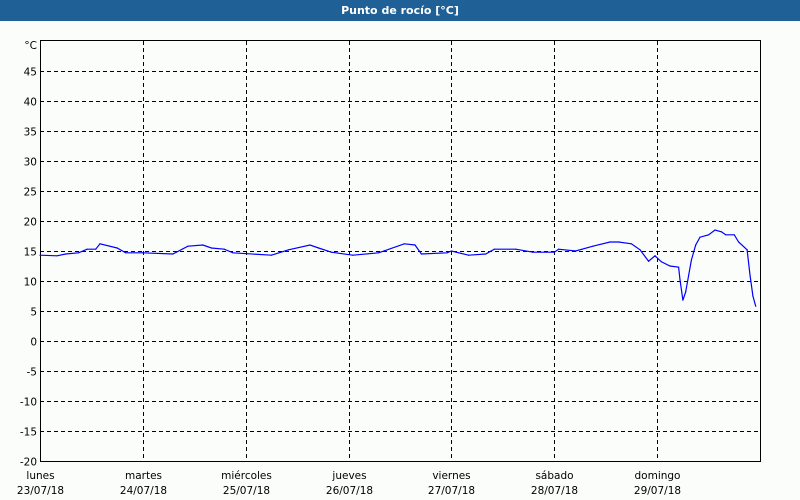 The image size is (800, 500). I want to click on x-tick-day: miércoles, so click(246, 476).